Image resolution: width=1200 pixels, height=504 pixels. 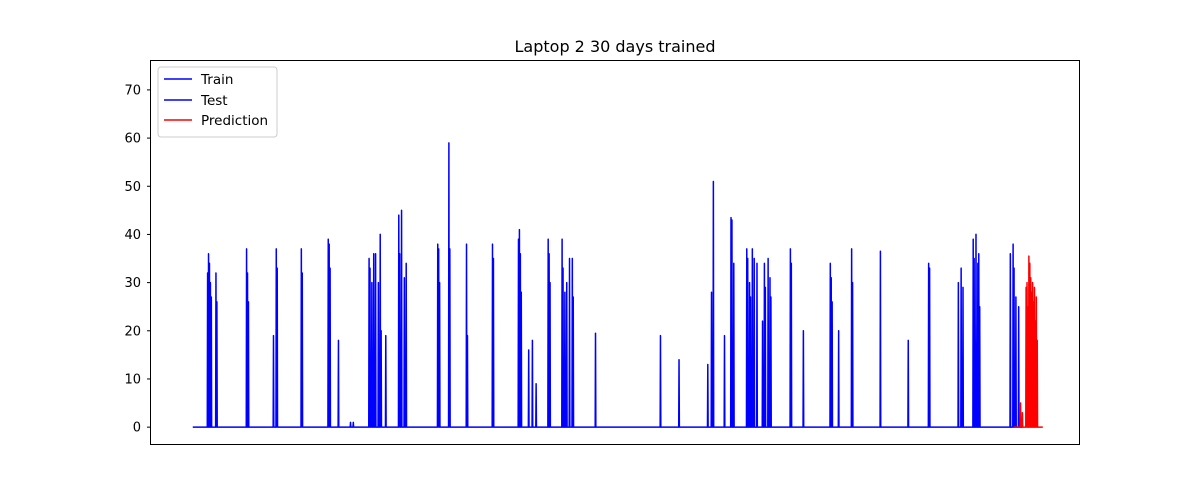 I want to click on y-axis: 0 10 20 30 40 50 60 70, so click(x=137, y=259).